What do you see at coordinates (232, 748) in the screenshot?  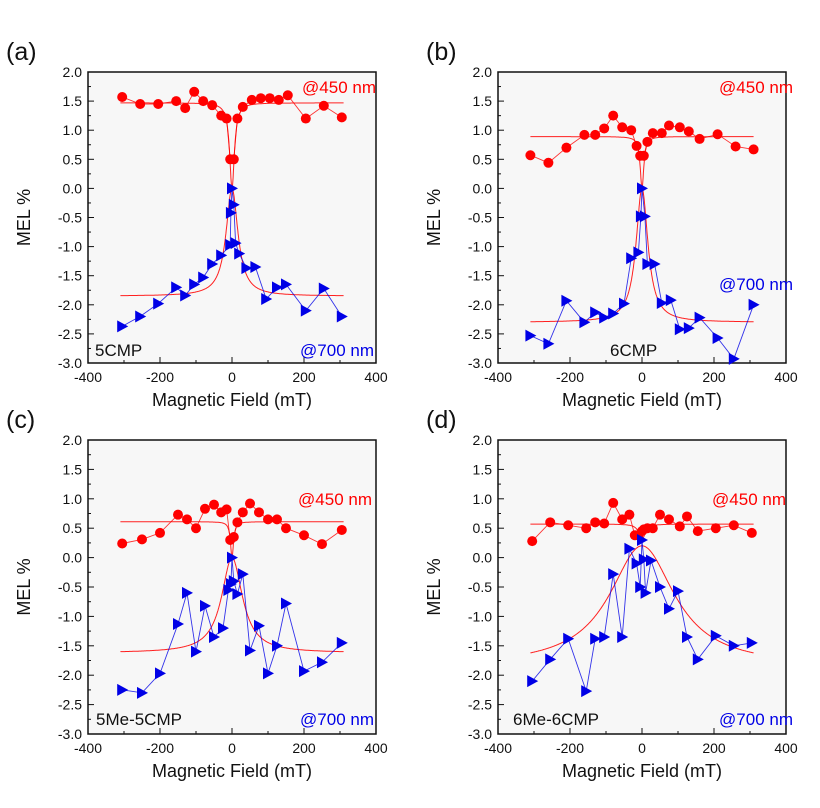 I see `x-tick-label: 0` at bounding box center [232, 748].